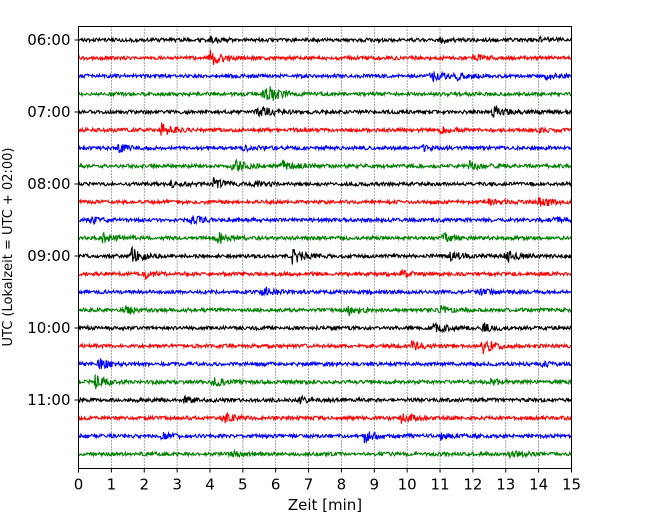 Image resolution: width=650 pixels, height=520 pixels. I want to click on x-tick-label-15: 15, so click(571, 485).